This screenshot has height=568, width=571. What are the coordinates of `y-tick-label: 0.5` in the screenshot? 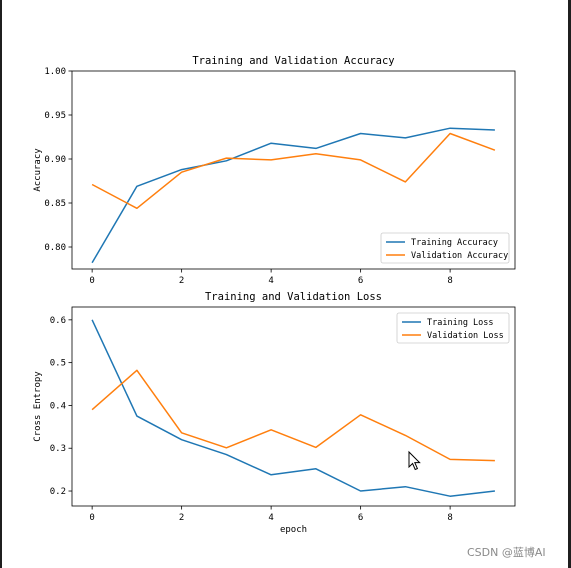 It's located at (58, 364).